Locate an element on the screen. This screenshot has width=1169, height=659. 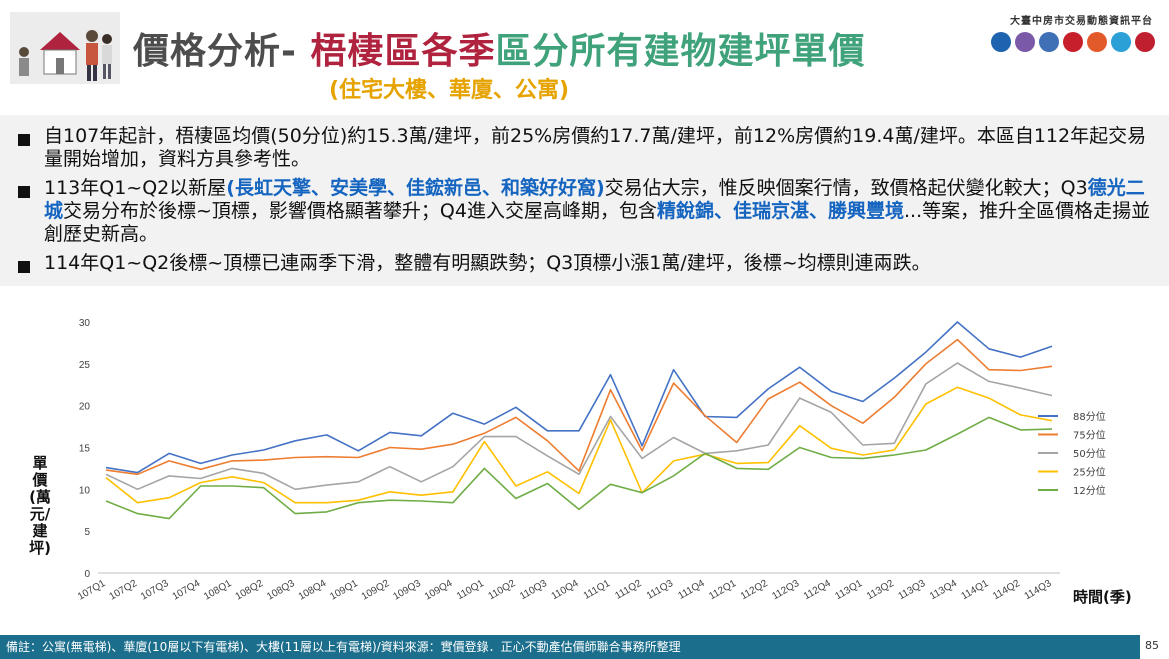
legend-label: 12分位 is located at coordinates (1089, 490).